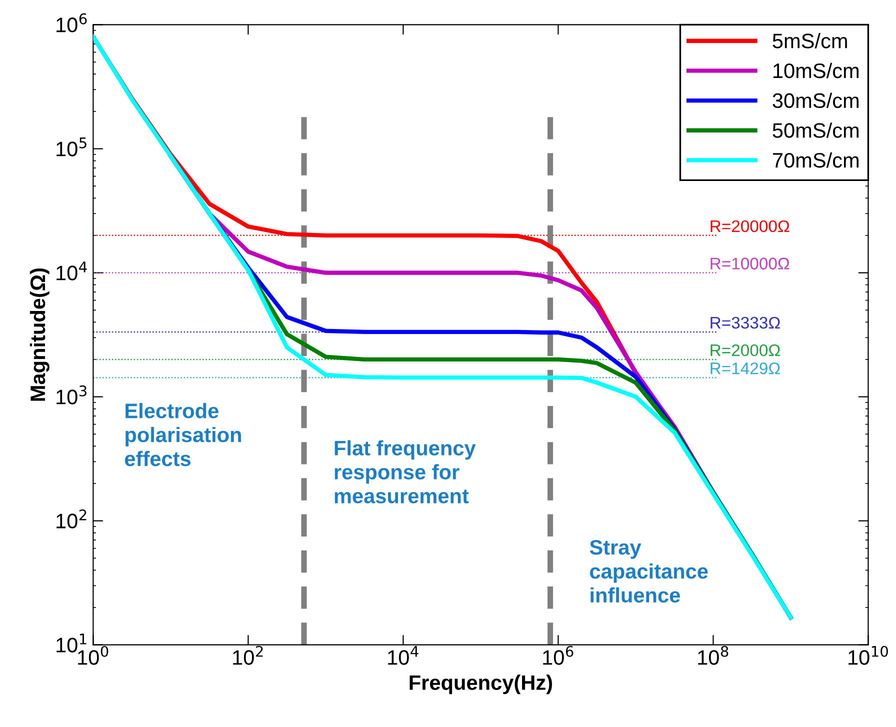 This screenshot has height=727, width=896. What do you see at coordinates (745, 322) in the screenshot?
I see `ref-line-label: R=3333Ω` at bounding box center [745, 322].